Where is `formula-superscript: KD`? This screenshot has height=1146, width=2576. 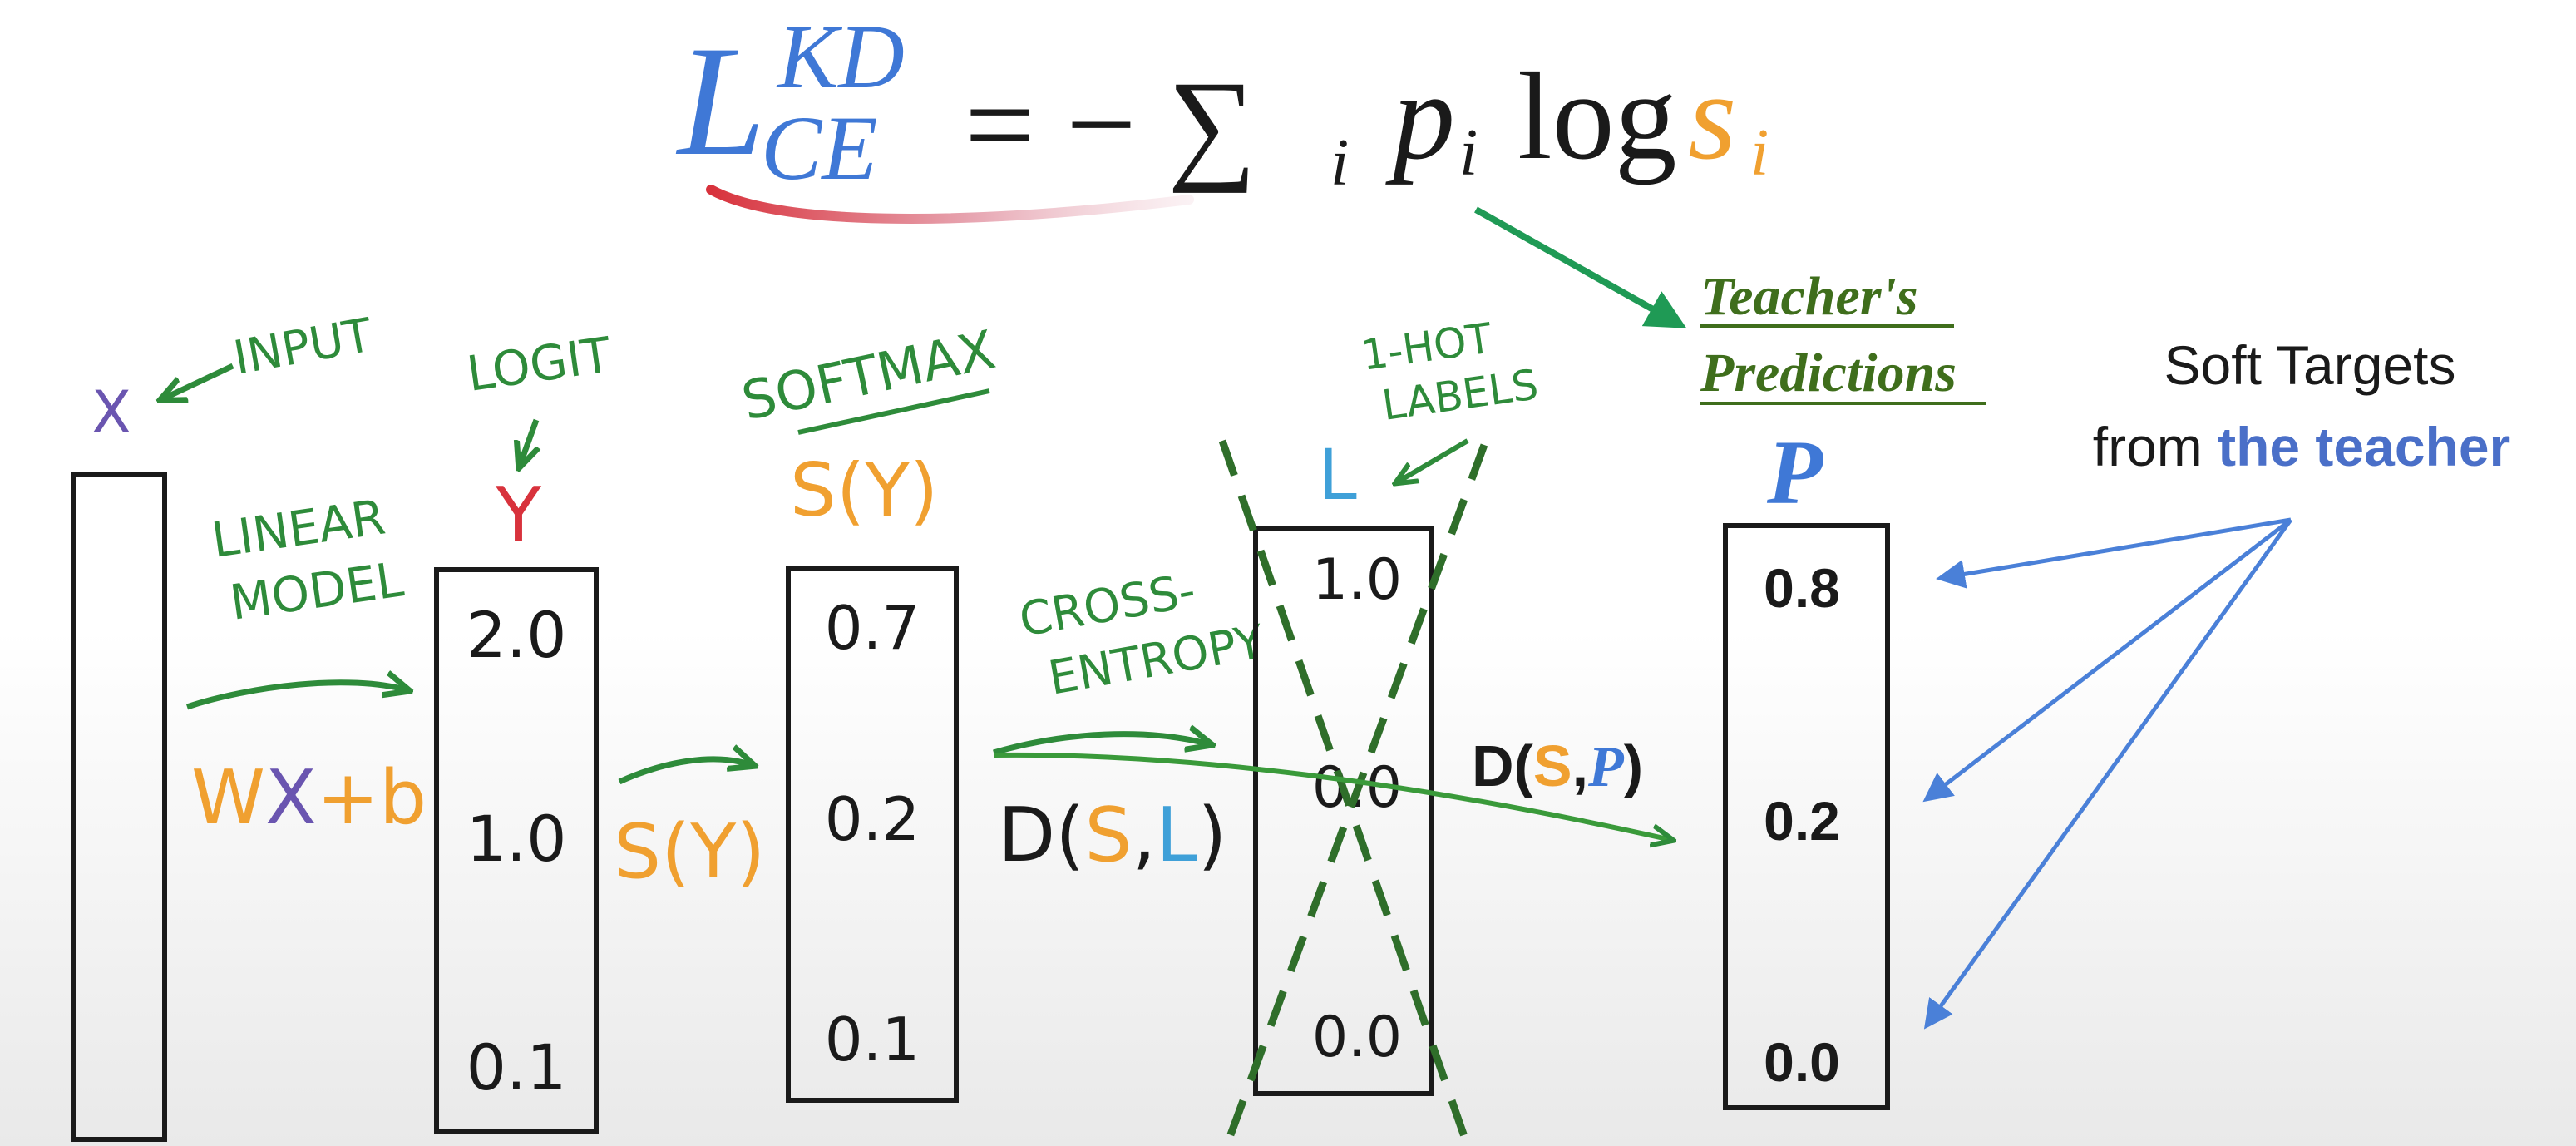 formula-superscript: KD is located at coordinates (840, 56).